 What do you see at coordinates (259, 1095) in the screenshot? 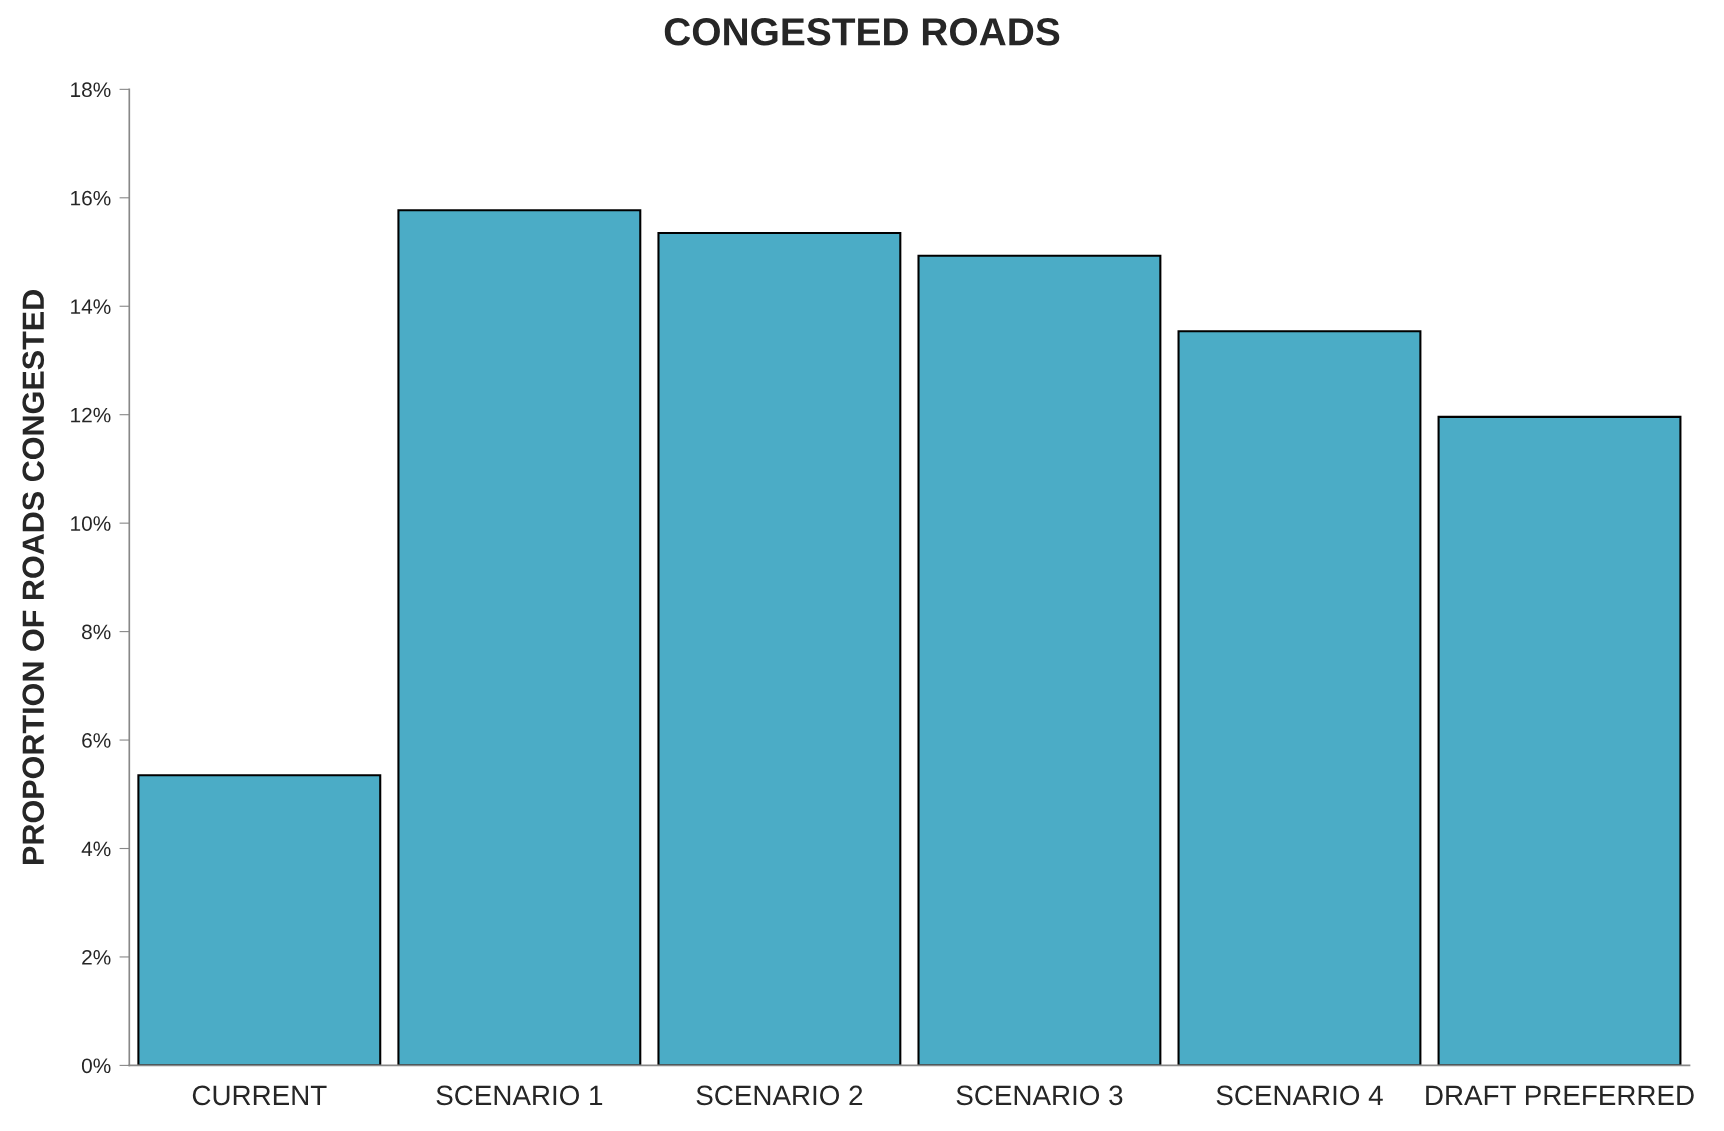
I see `x-tick-label: CURRENT` at bounding box center [259, 1095].